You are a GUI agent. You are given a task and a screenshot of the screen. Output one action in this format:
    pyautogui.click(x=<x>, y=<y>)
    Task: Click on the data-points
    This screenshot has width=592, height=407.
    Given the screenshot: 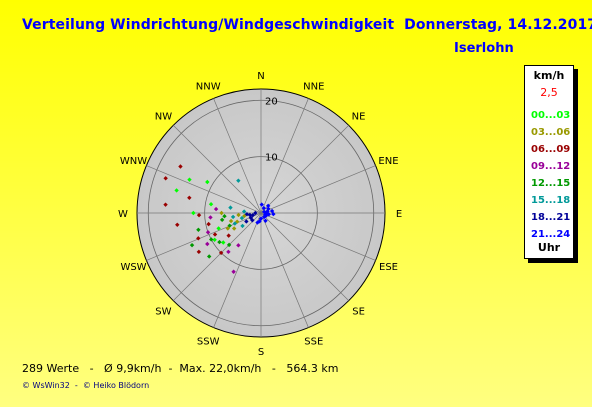 What is the action you would take?
    pyautogui.click(x=219, y=219)
    